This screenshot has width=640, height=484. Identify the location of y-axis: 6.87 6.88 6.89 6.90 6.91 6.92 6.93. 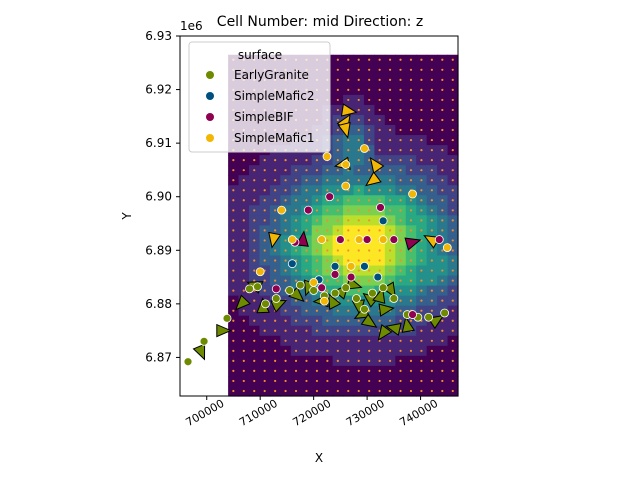
(162, 196).